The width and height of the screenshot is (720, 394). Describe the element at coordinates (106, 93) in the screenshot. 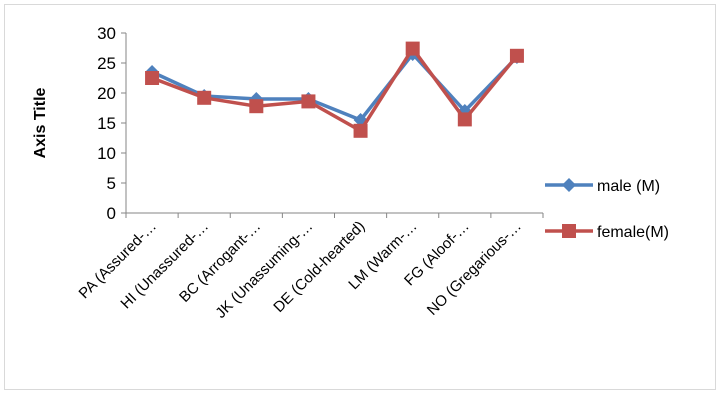

I see `y-tick-label: 20` at that location.